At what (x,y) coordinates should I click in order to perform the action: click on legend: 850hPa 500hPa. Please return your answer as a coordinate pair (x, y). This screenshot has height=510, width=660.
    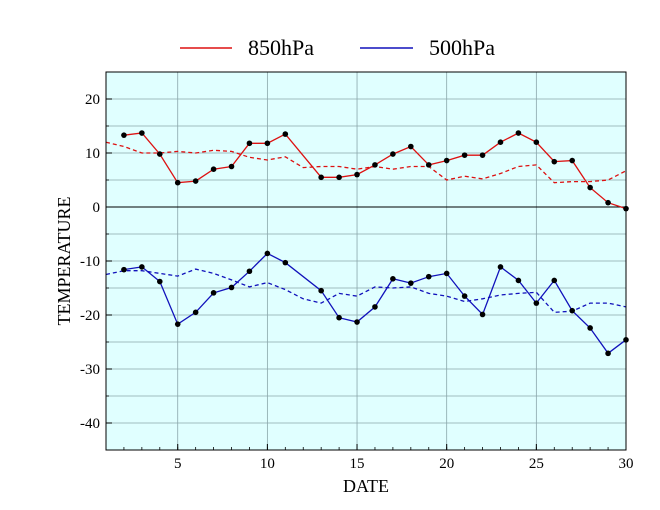
    Looking at the image, I should click on (337, 47).